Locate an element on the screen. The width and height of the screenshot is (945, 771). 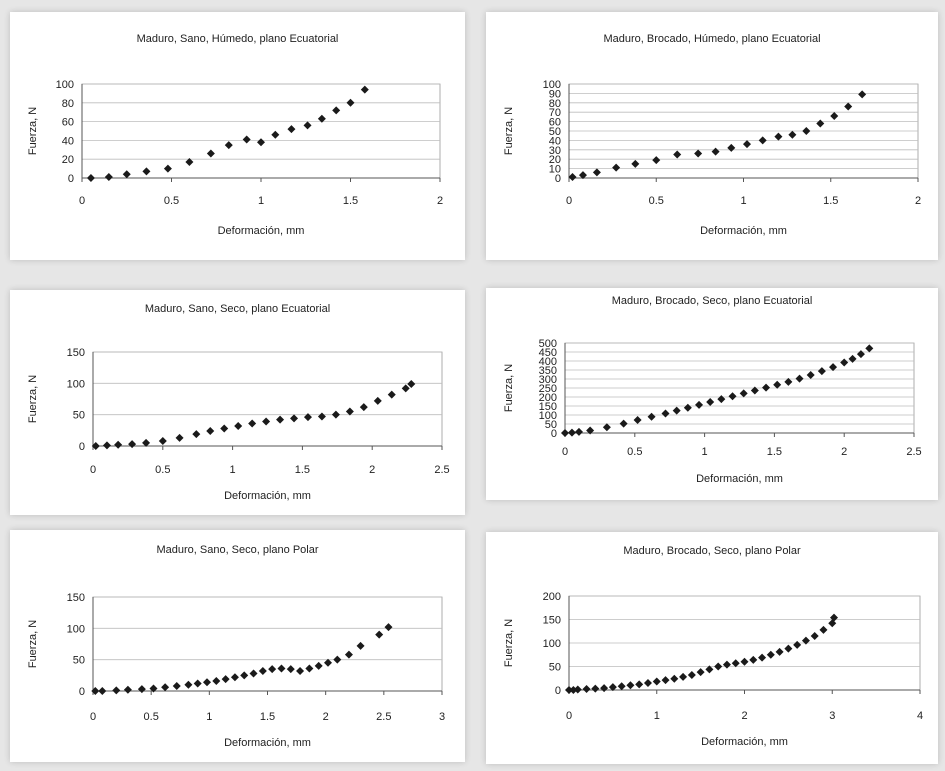
y-tick-label: 20 is located at coordinates (68, 160).